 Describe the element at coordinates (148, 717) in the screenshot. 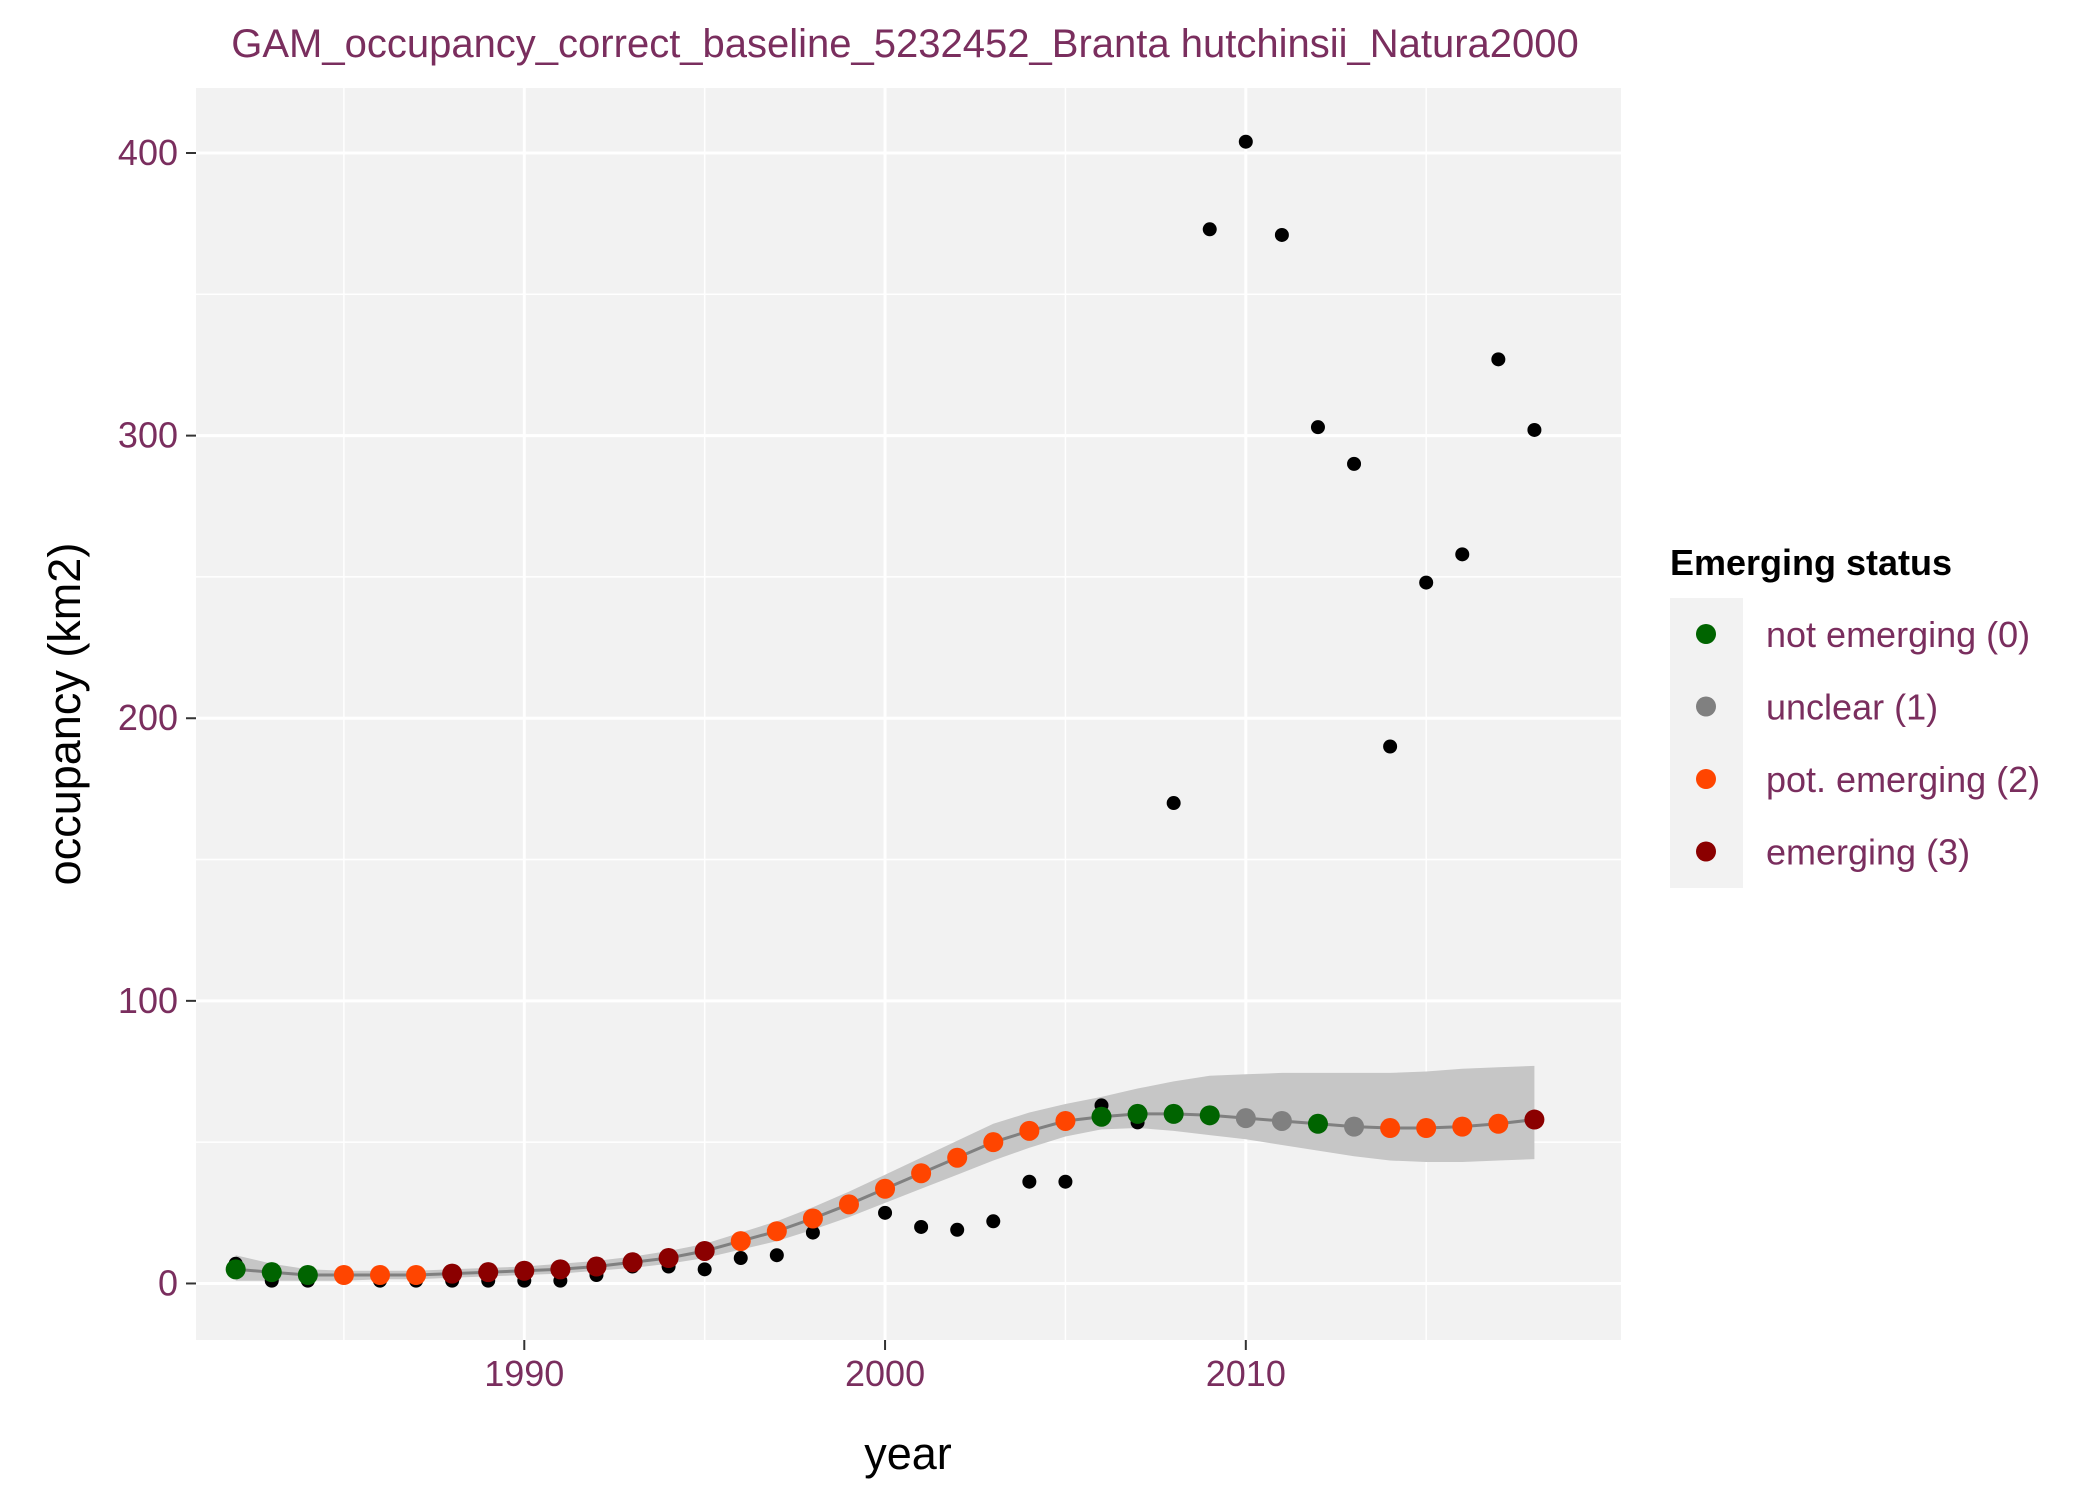

I see `y-tick-label: 200` at that location.